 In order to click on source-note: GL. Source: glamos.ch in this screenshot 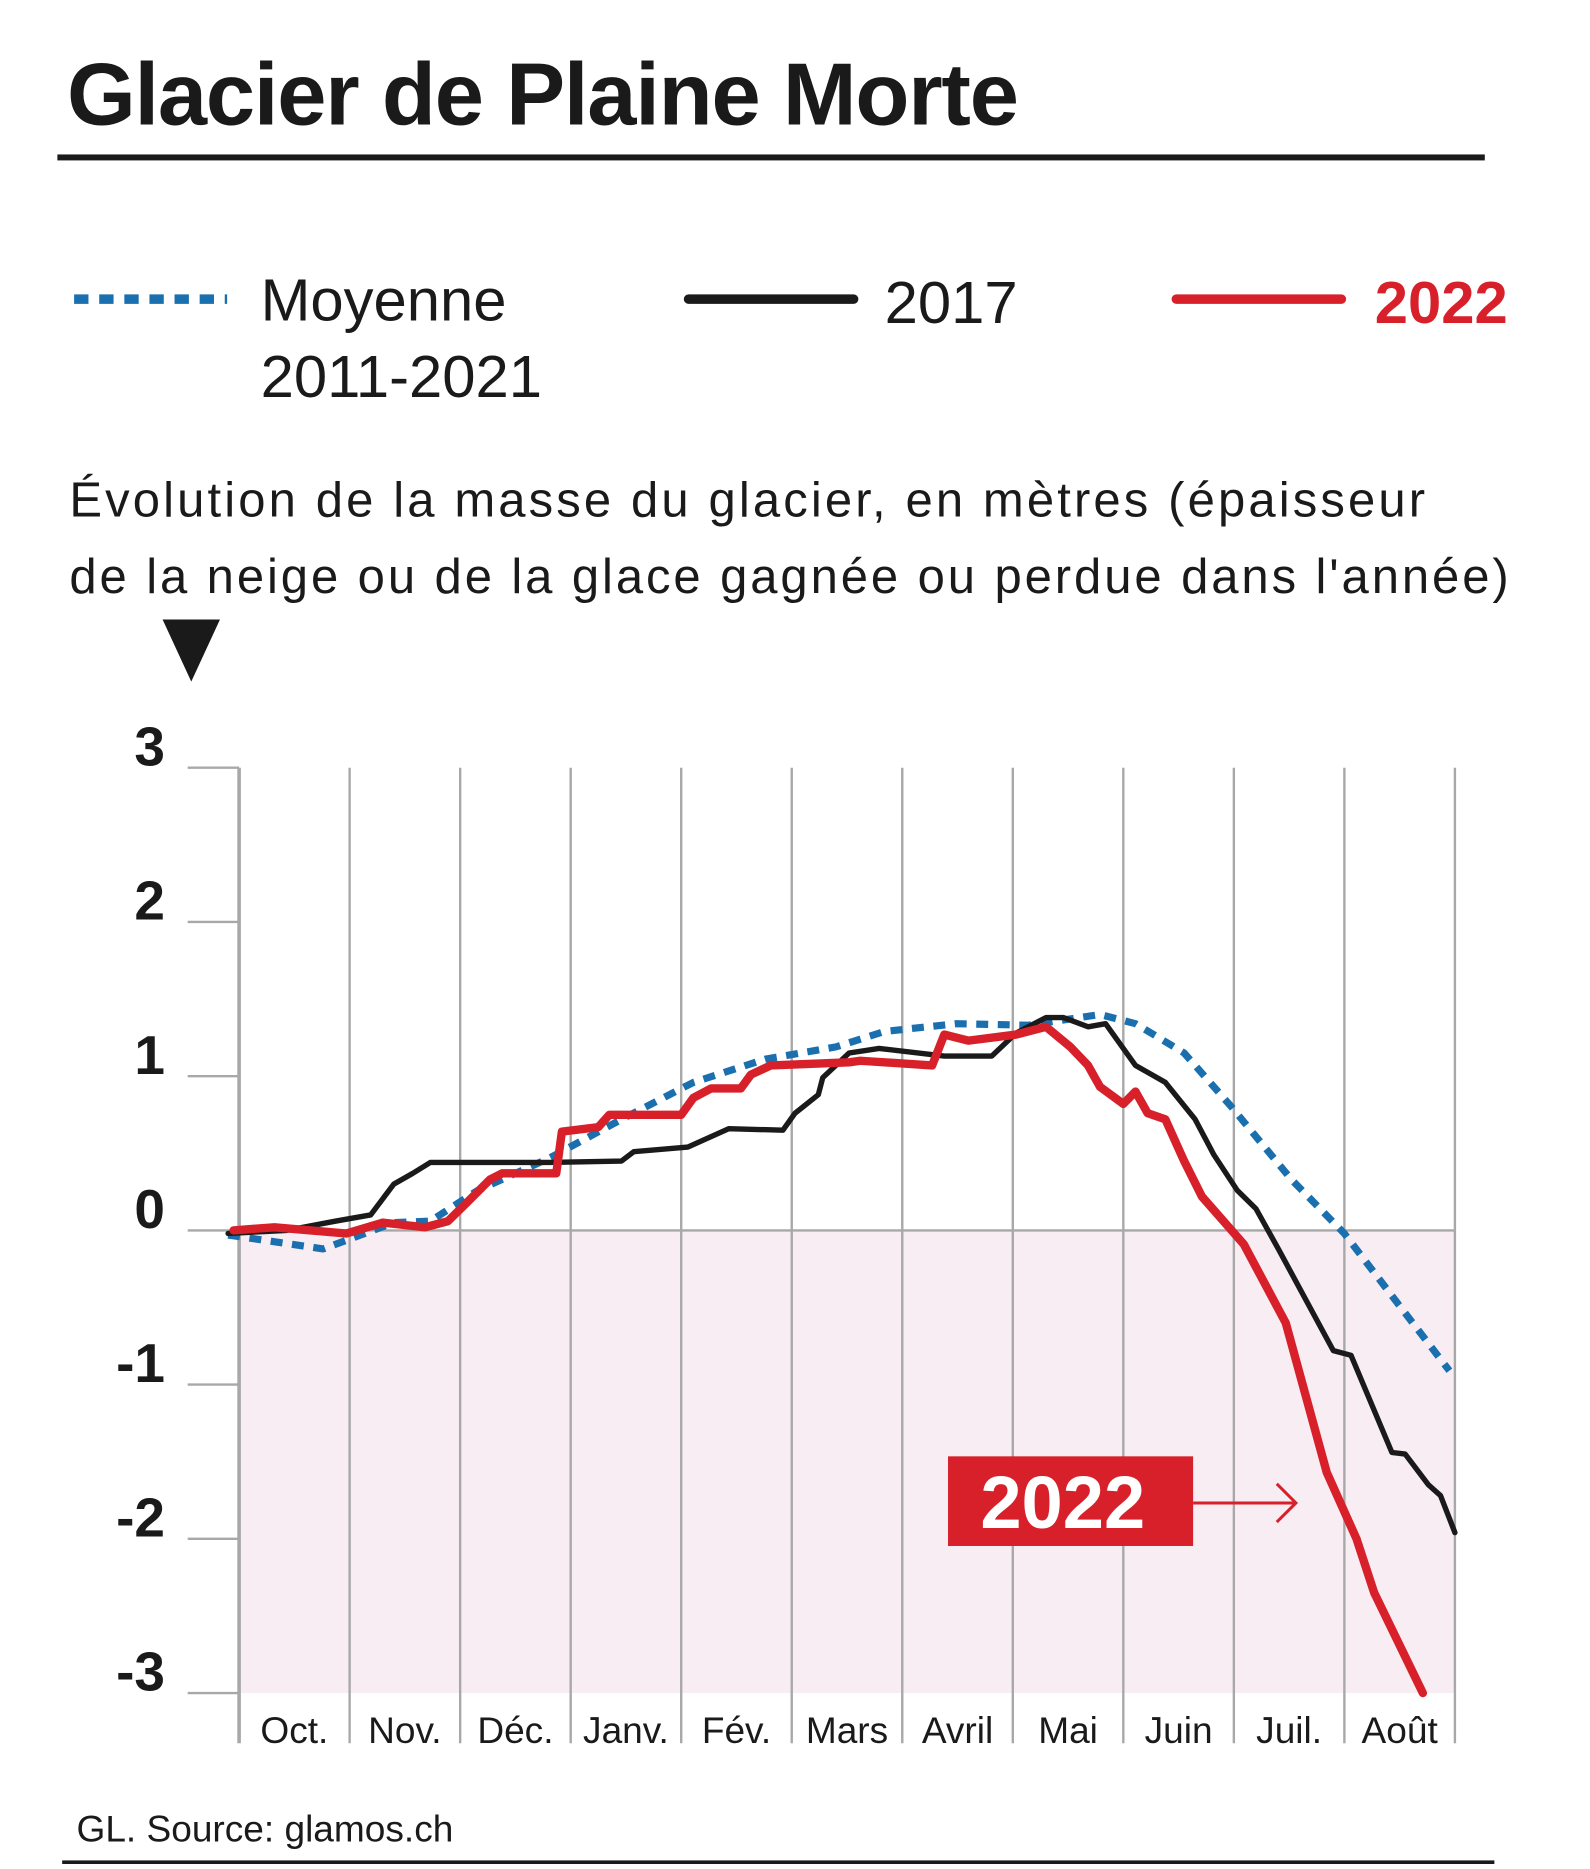, I will do `click(265, 1828)`.